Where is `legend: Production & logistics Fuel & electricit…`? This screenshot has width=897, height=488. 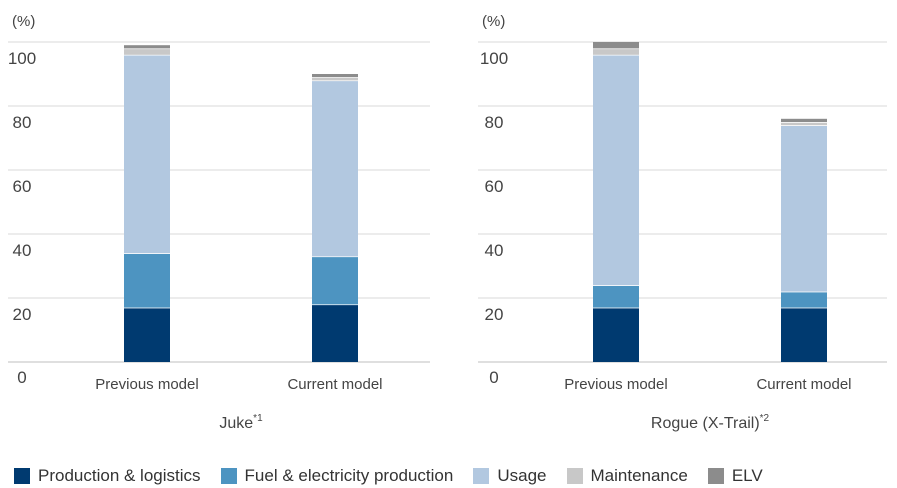
legend: Production & logistics Fuel & electricit… is located at coordinates (398, 476).